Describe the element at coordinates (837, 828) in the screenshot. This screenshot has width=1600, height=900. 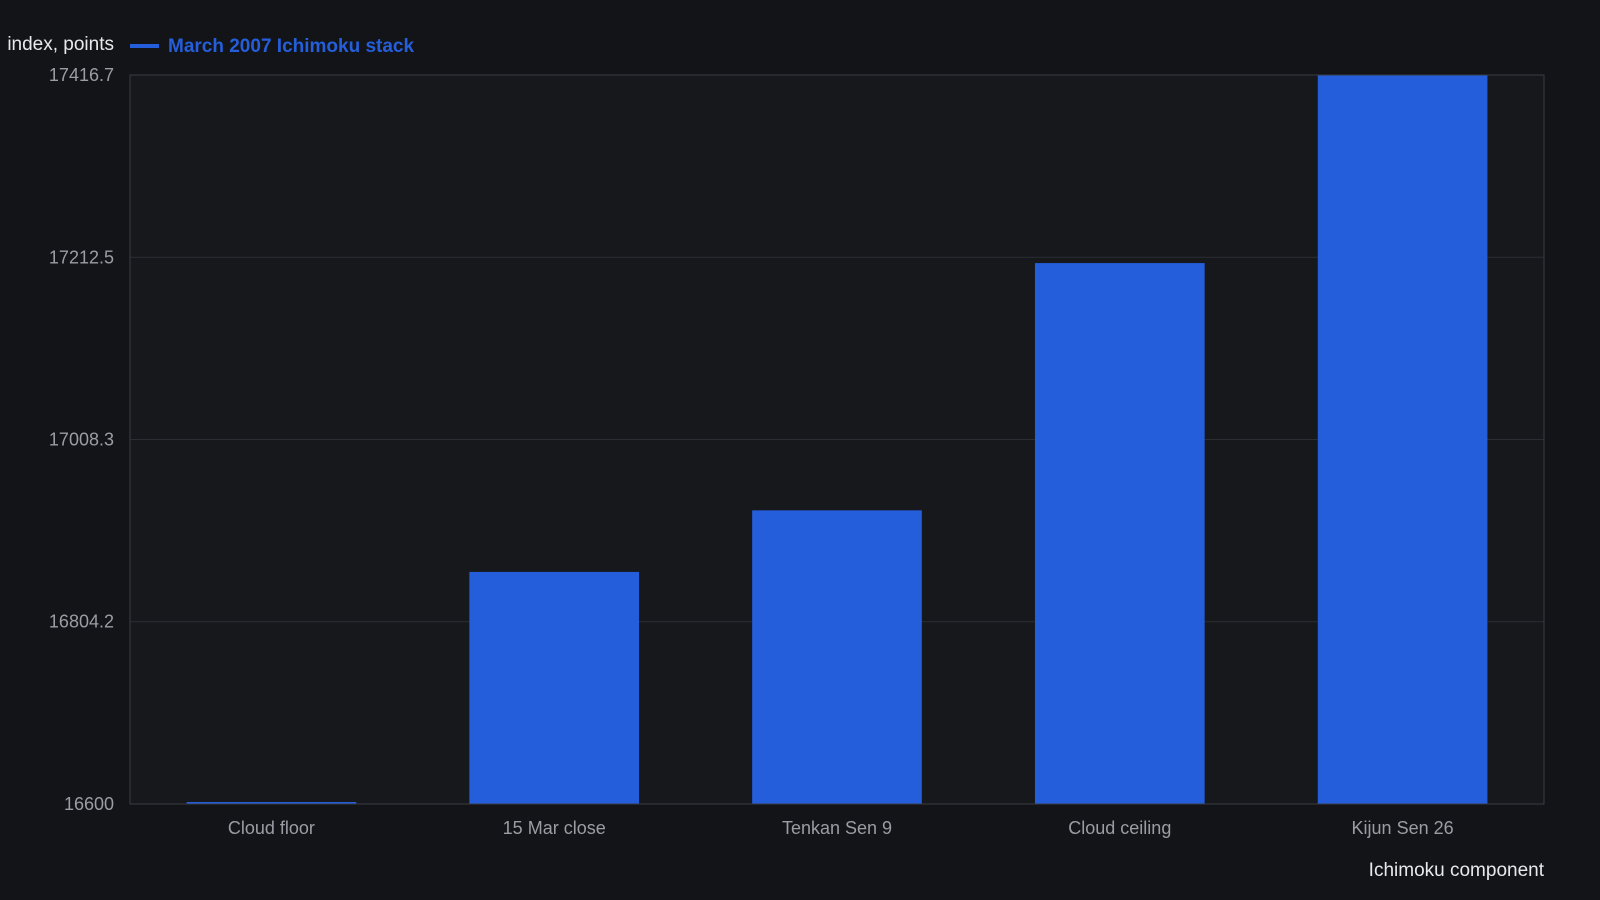
I see `x-tick-label: Tenkan Sen 9` at that location.